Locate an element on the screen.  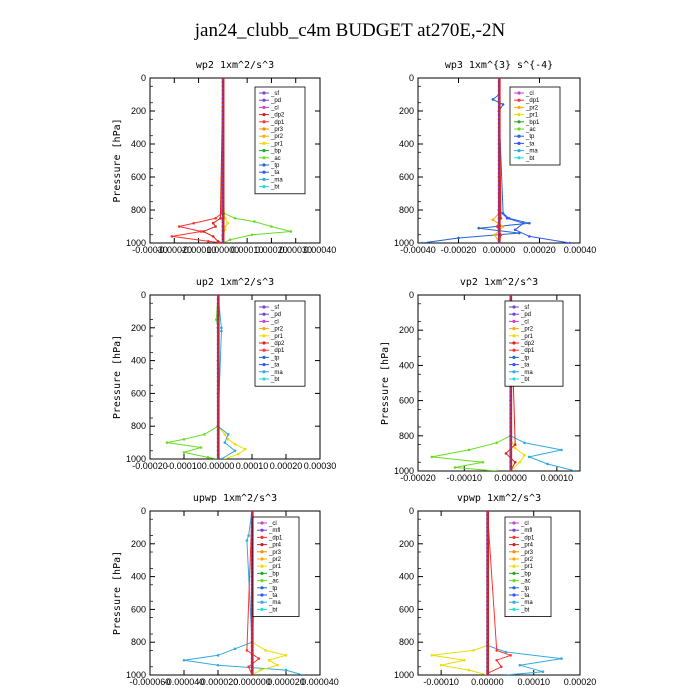
x-tick-label: -0.00010 is located at coordinates (199, 250).